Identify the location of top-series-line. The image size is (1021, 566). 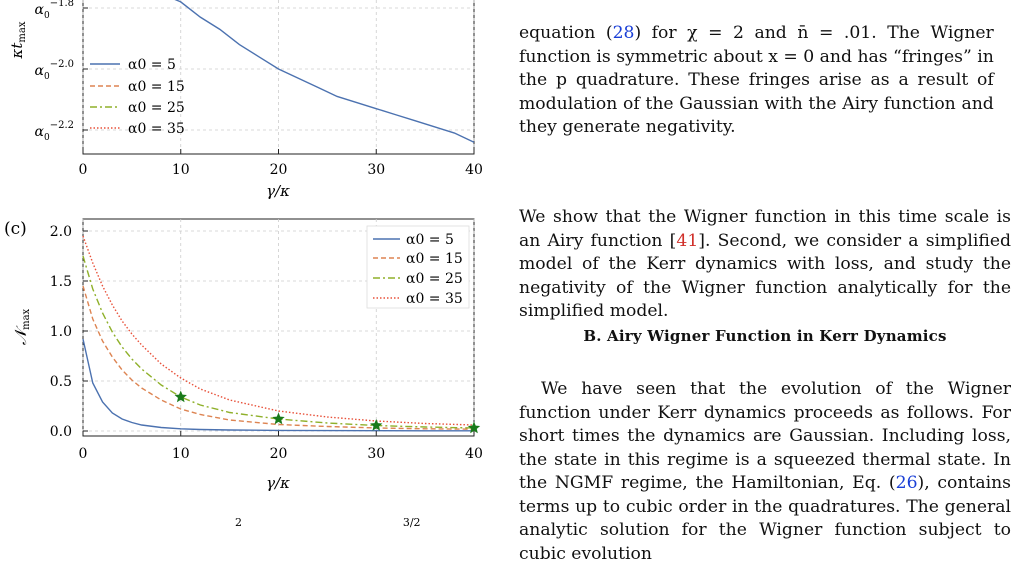
(324, 71).